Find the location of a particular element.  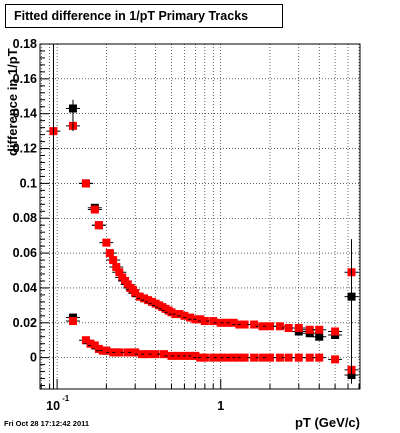

chart-title: Fitted difference in 1/pT Primary Tracks is located at coordinates (144, 16).